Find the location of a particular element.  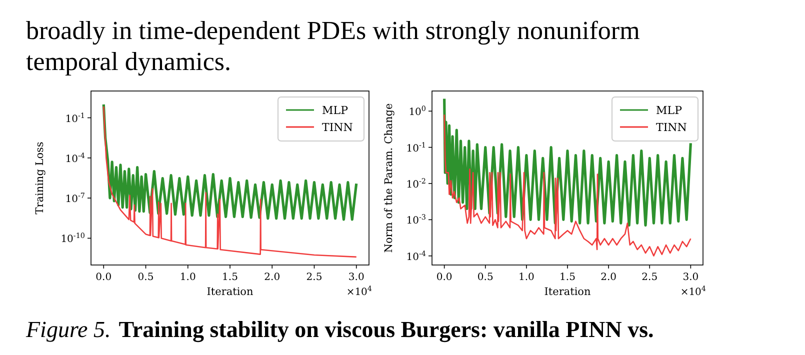

y-tick-label: 10$^{-10}$ is located at coordinates (73, 238).